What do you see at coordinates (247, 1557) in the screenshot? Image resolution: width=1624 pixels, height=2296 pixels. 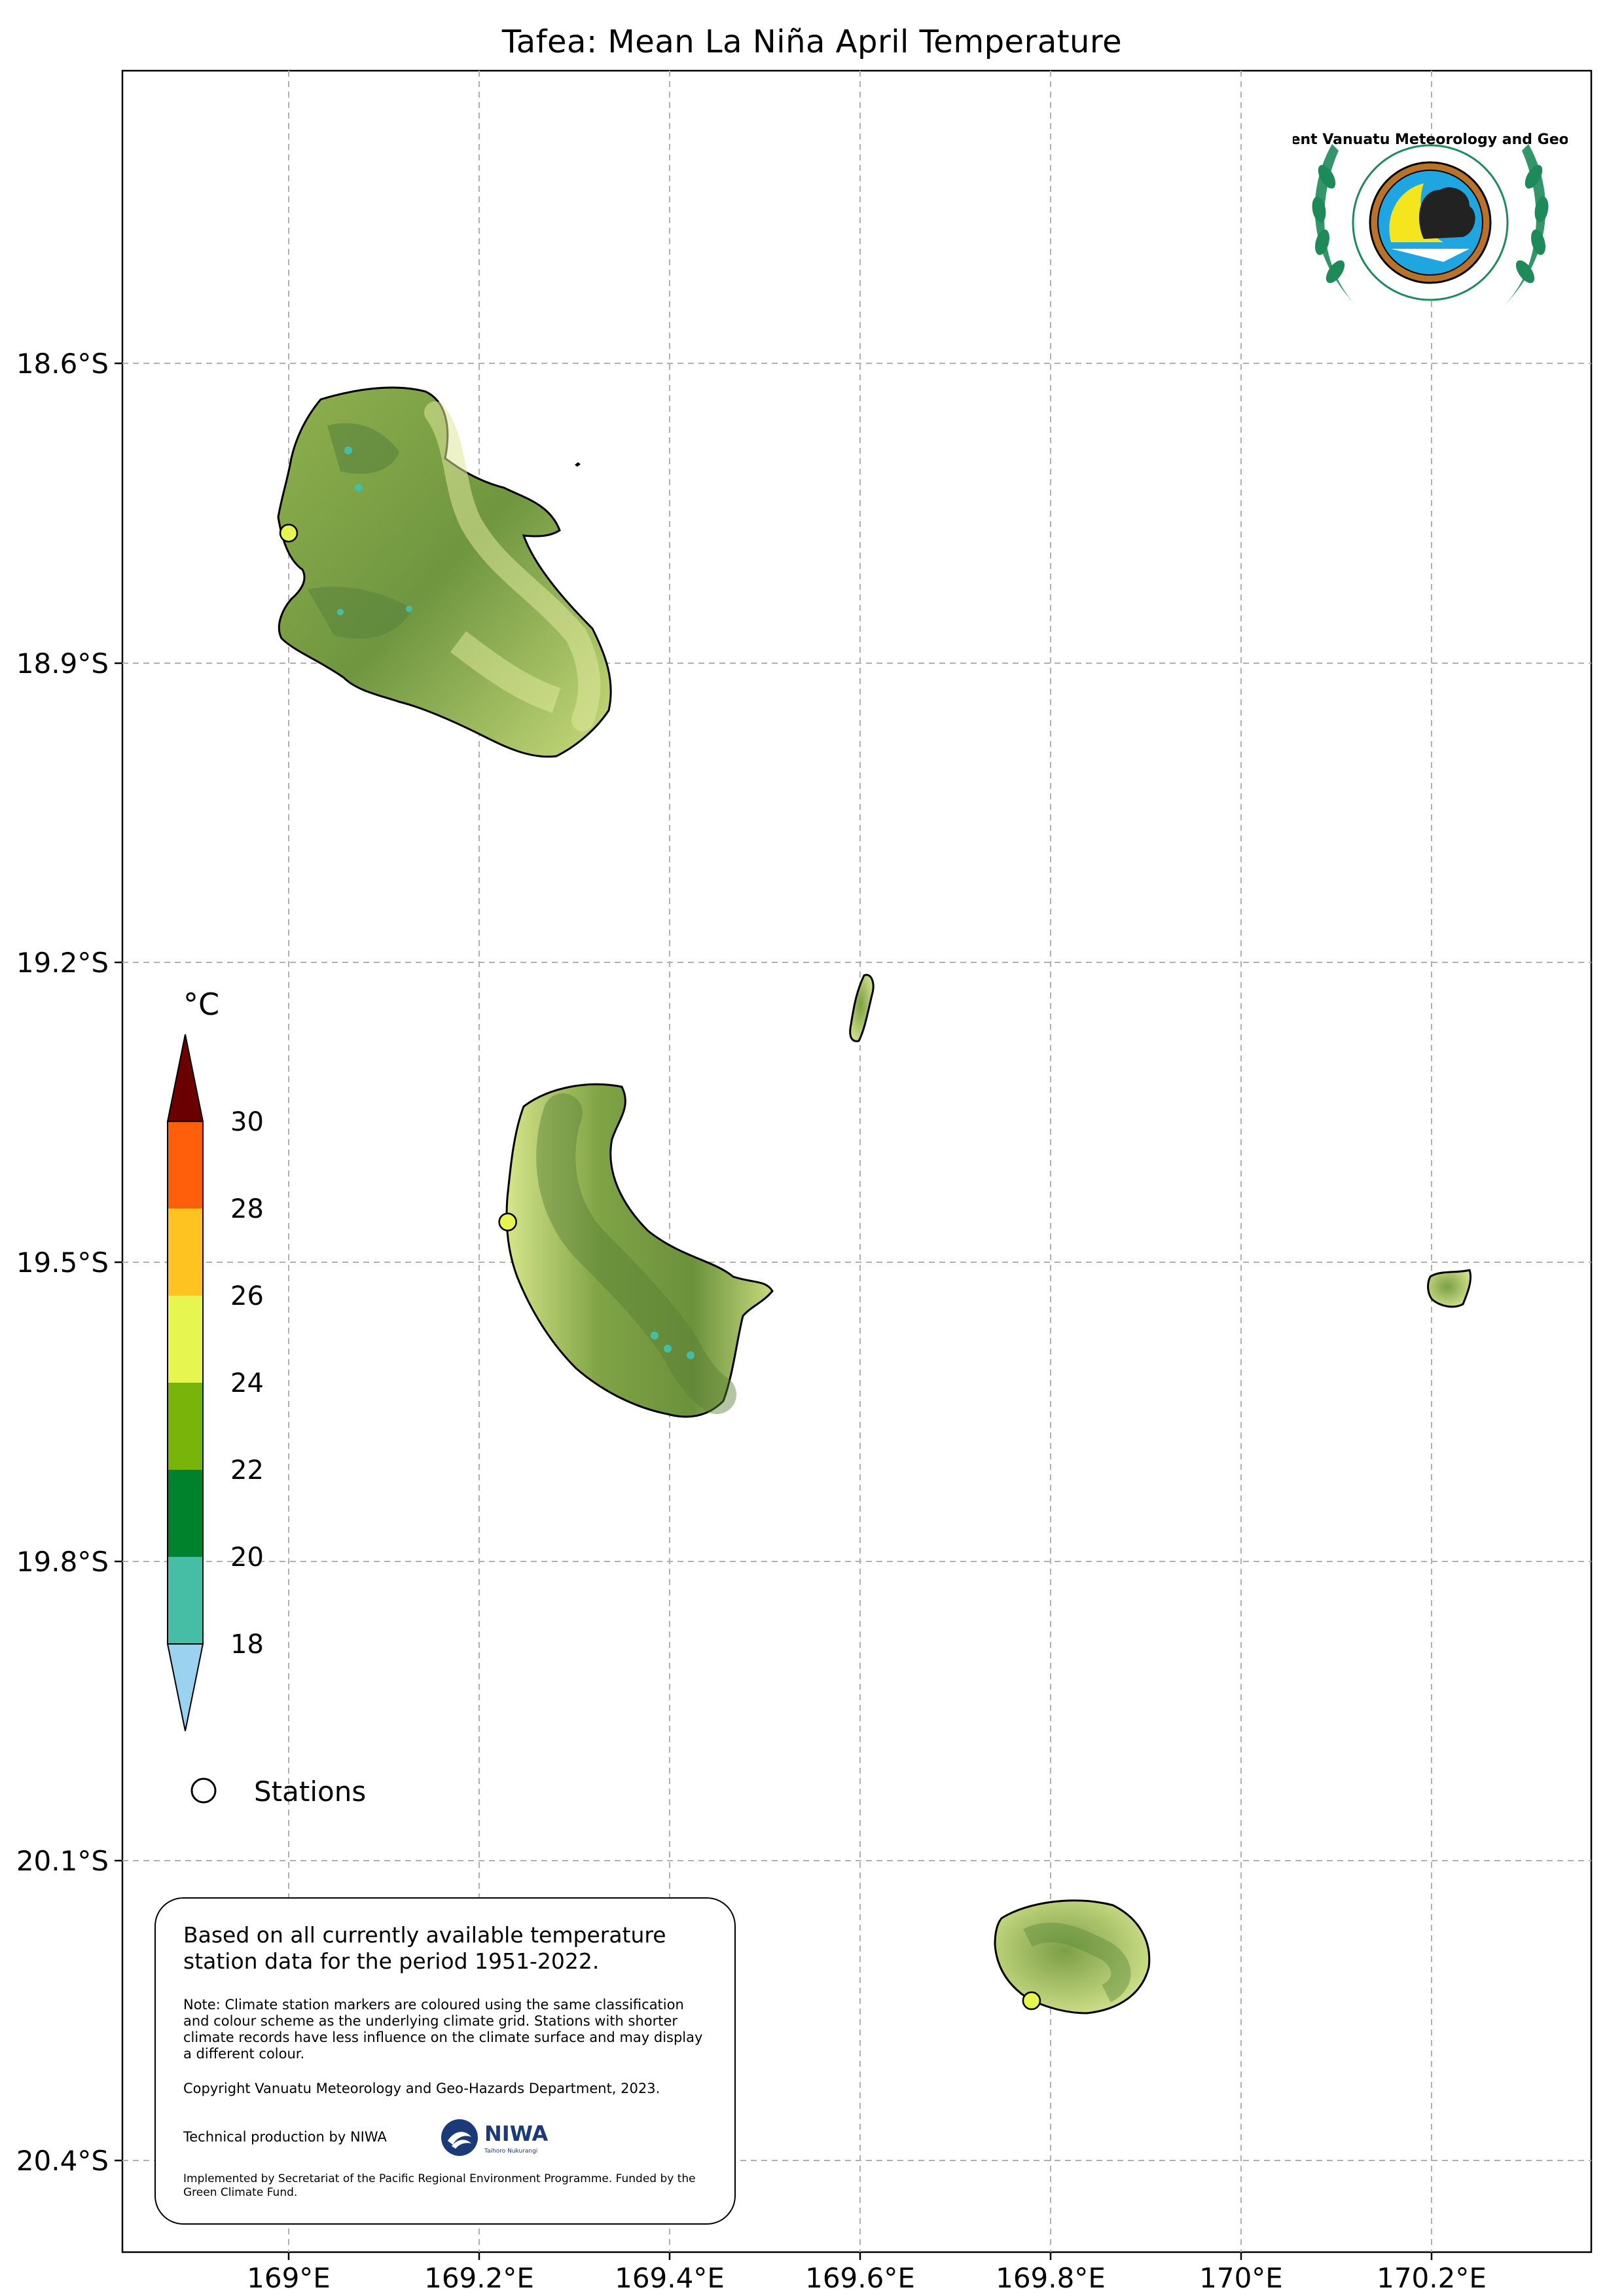 I see `colorbar-label: 20` at bounding box center [247, 1557].